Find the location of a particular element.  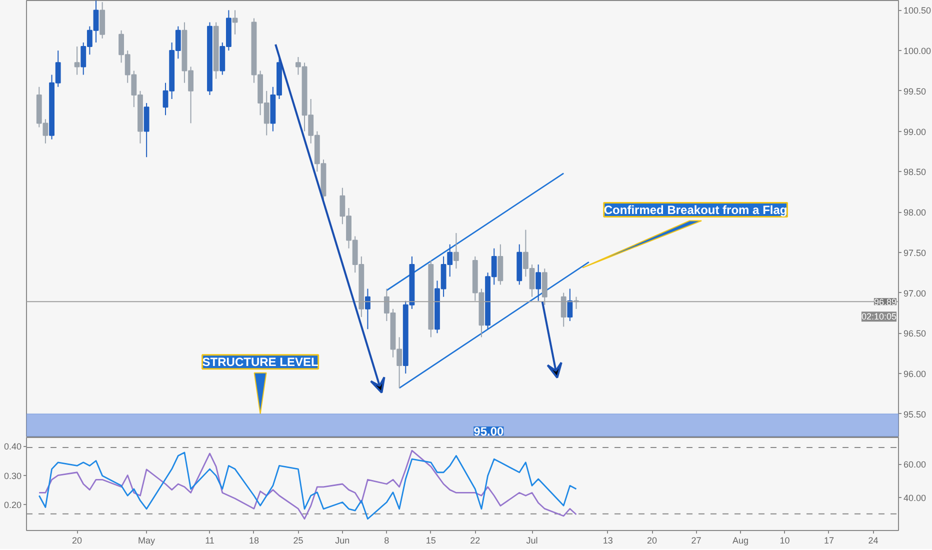

y-tick-label: 97.50 is located at coordinates (915, 253).